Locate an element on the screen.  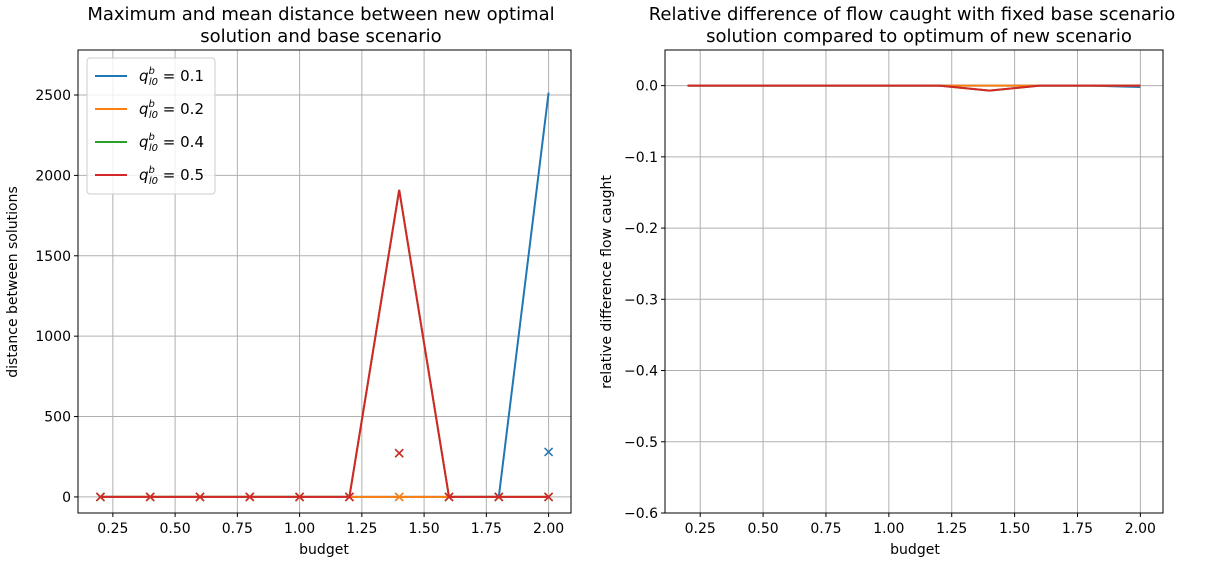
distance-chart-x-ticks: 0.25 0.50 0.75 1.00 1.25 1.50 1.75 2.00 is located at coordinates (330, 525).